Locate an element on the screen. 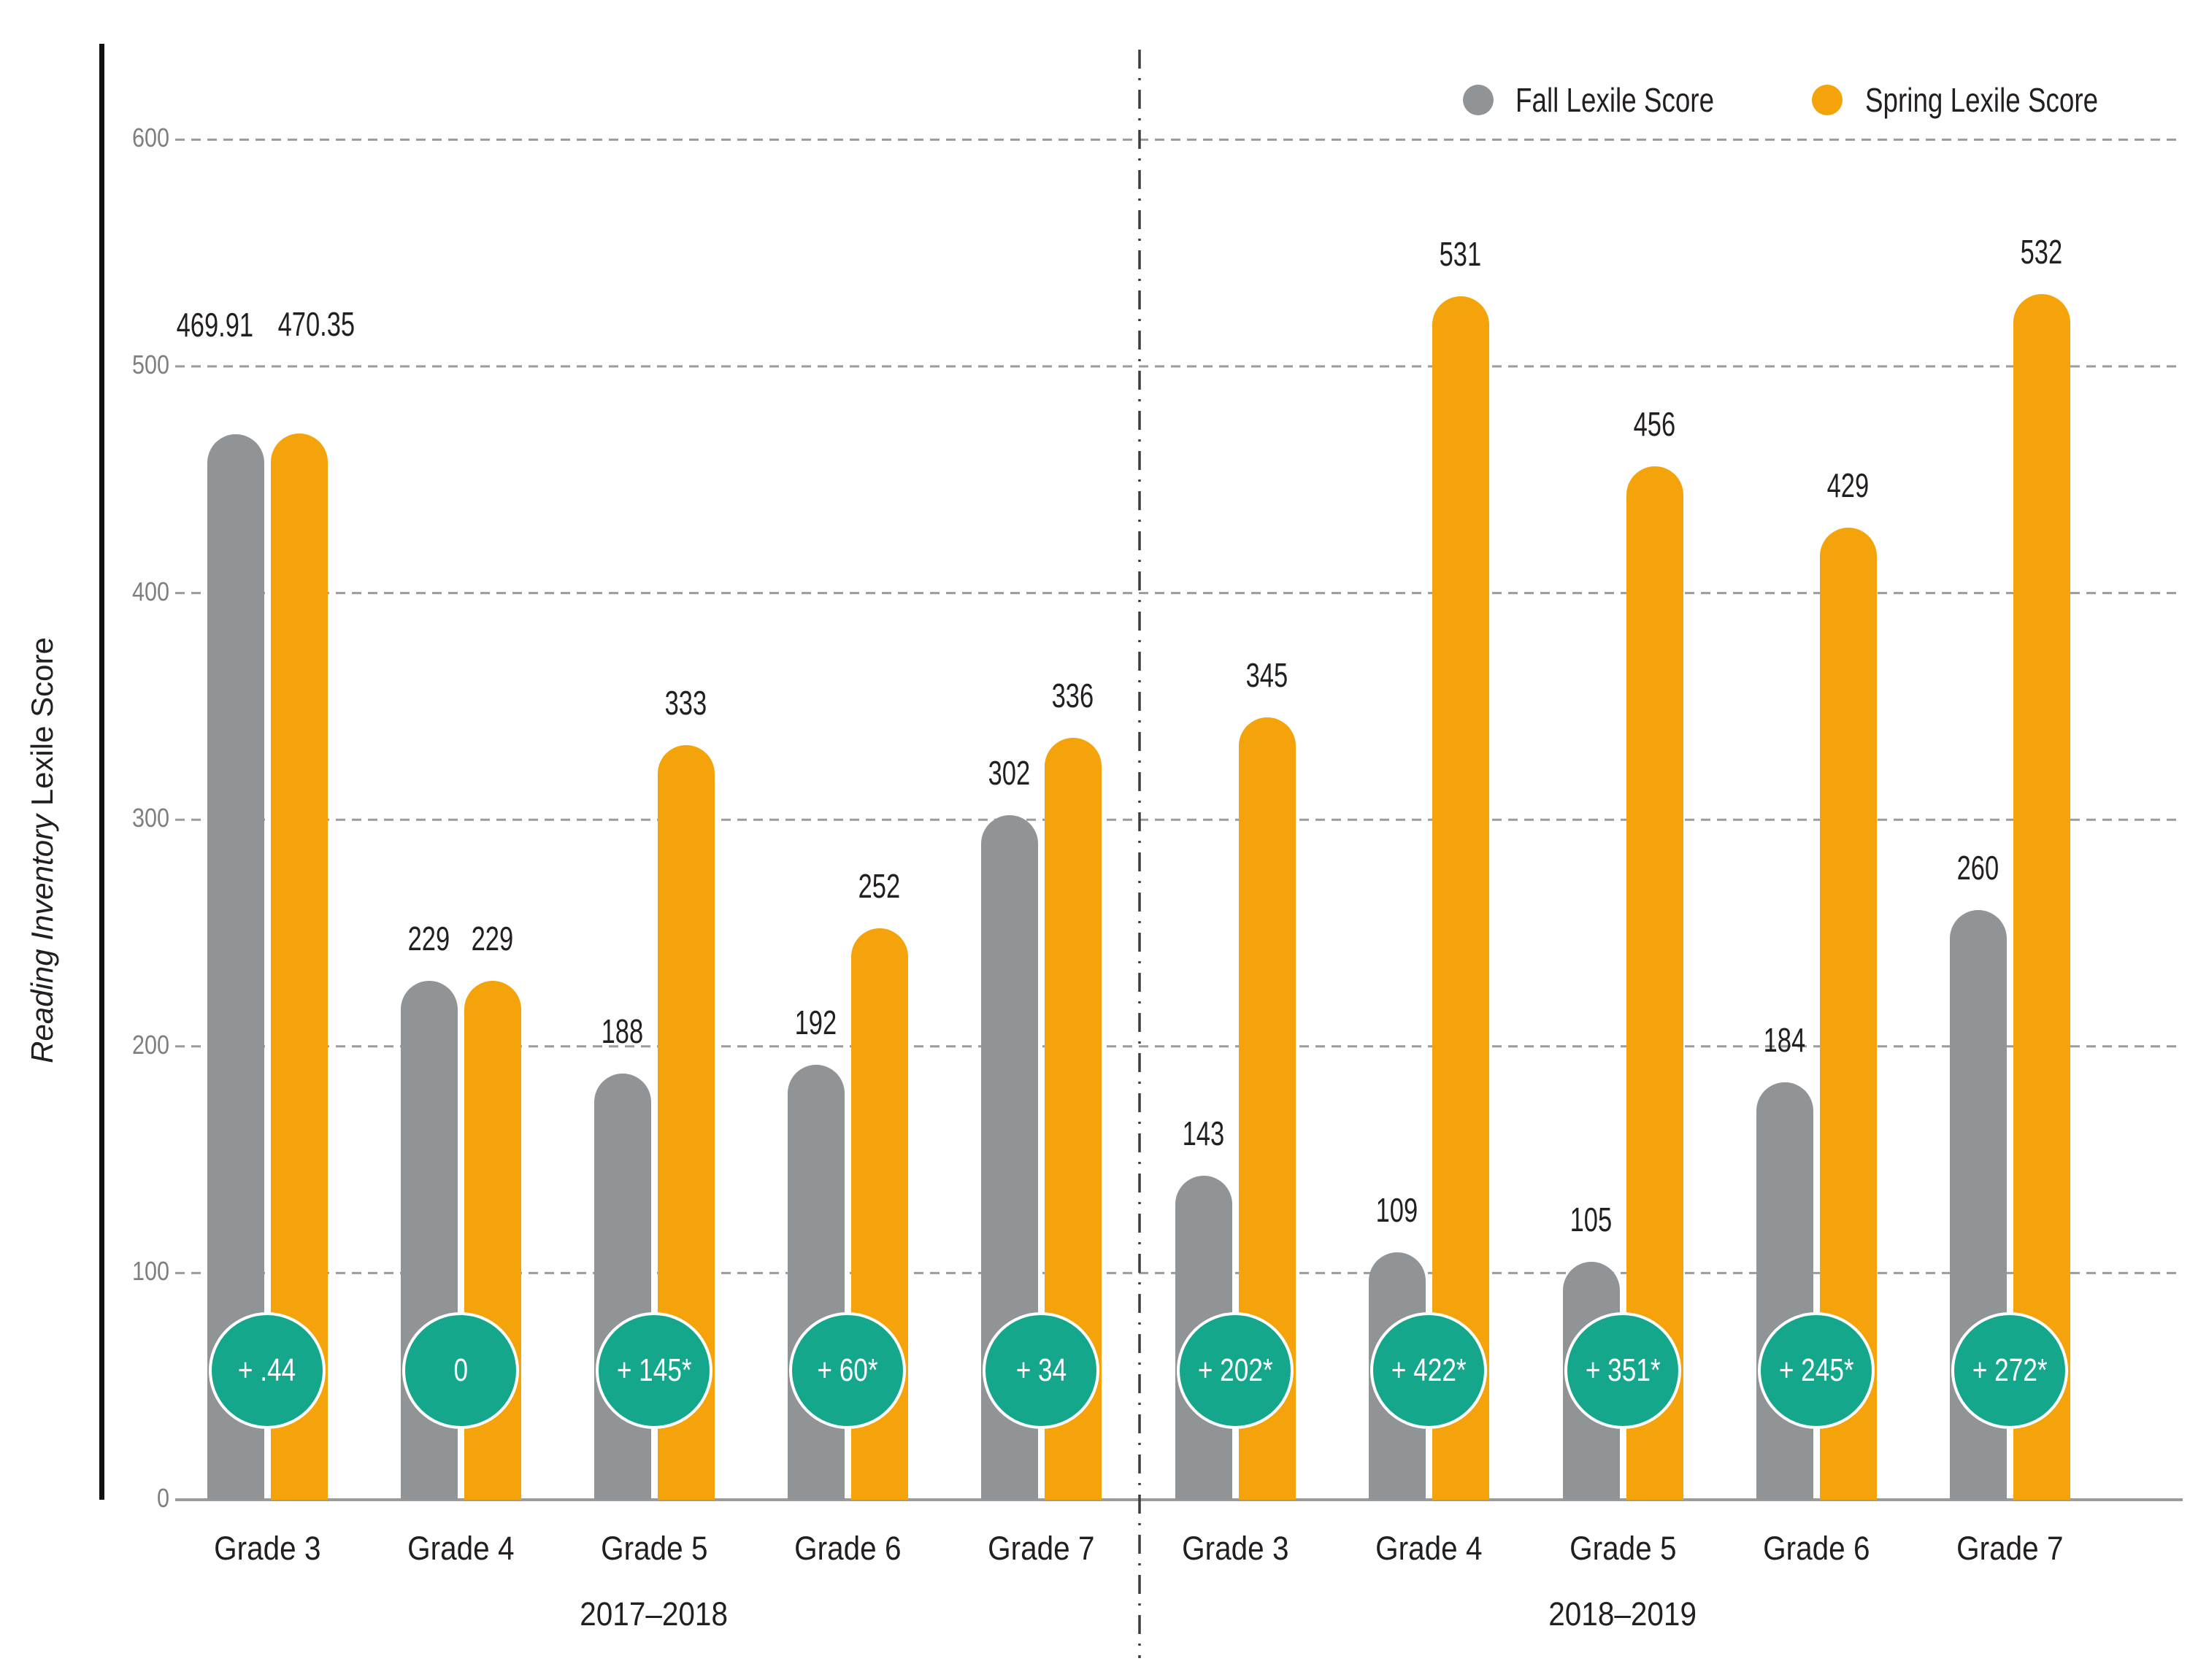 Image resolution: width=2190 pixels, height=1680 pixels. fall-bar-2018–2019-Grade 6 is located at coordinates (1784, 1291).